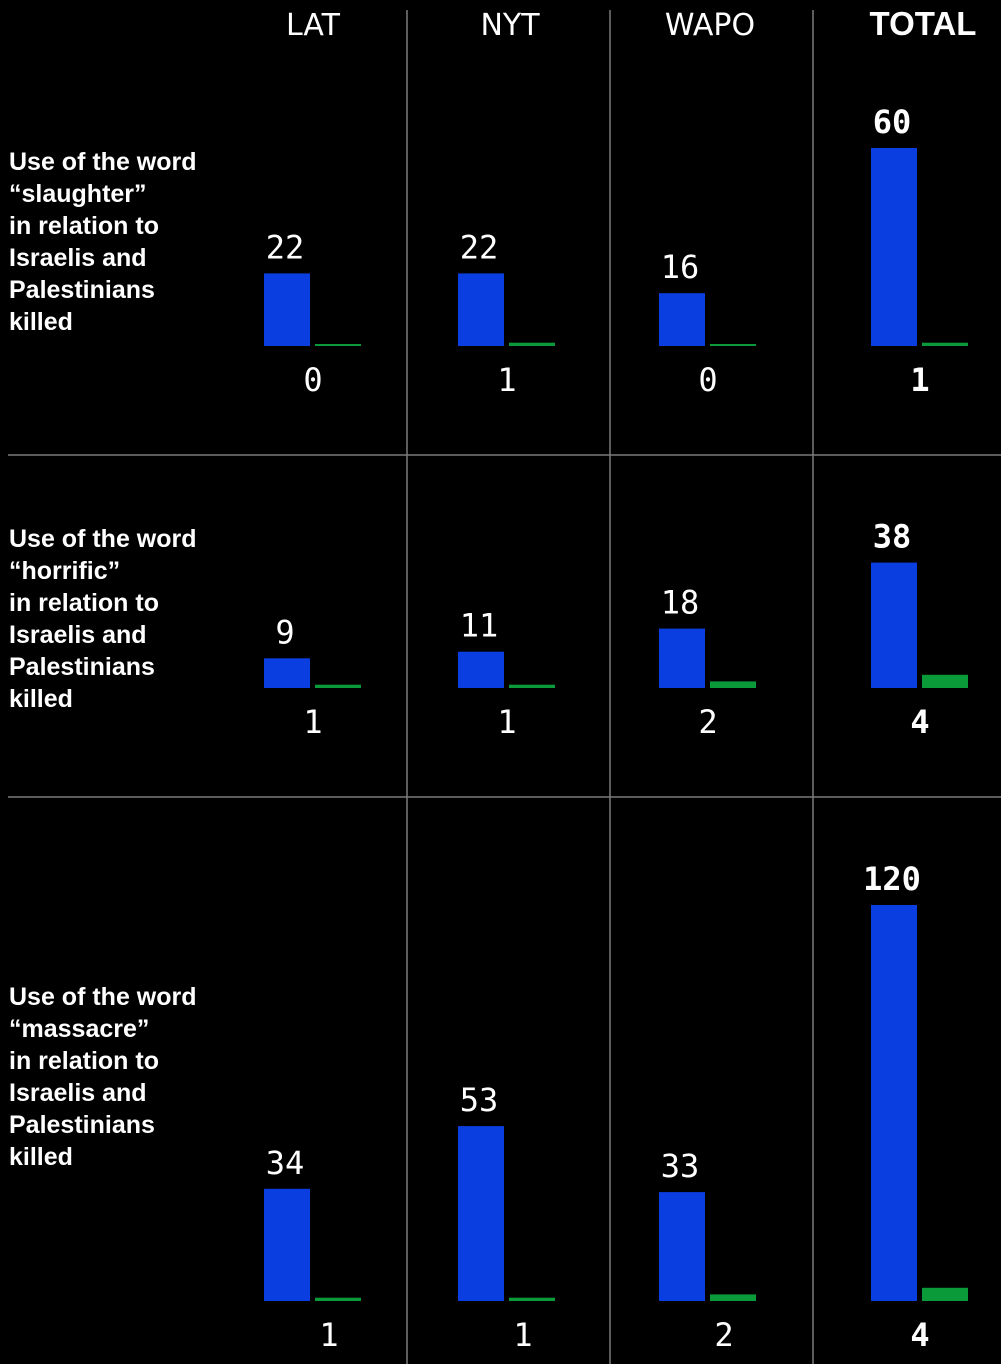 The width and height of the screenshot is (1001, 1364). I want to click on value-label-israelis: 60, so click(892, 122).